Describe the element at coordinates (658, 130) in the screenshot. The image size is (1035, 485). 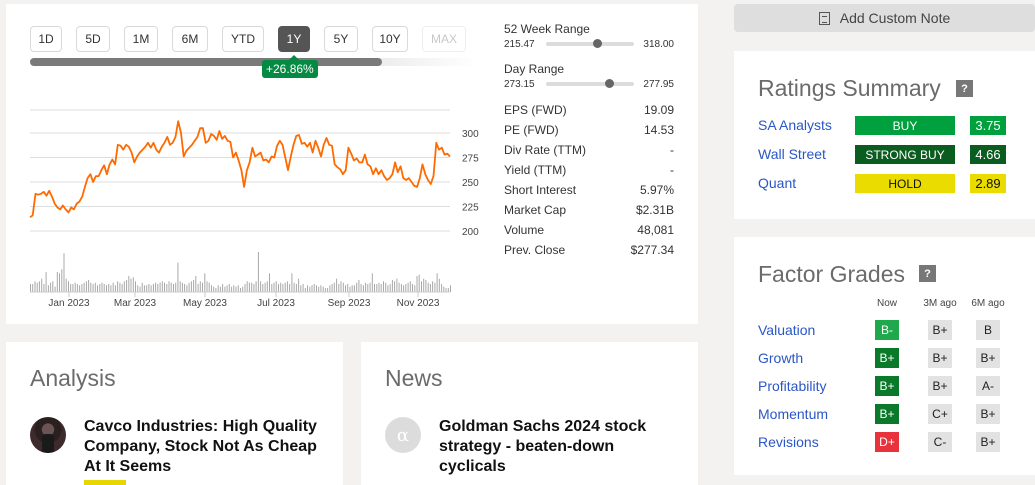
I see `stat-value: 14.53` at that location.